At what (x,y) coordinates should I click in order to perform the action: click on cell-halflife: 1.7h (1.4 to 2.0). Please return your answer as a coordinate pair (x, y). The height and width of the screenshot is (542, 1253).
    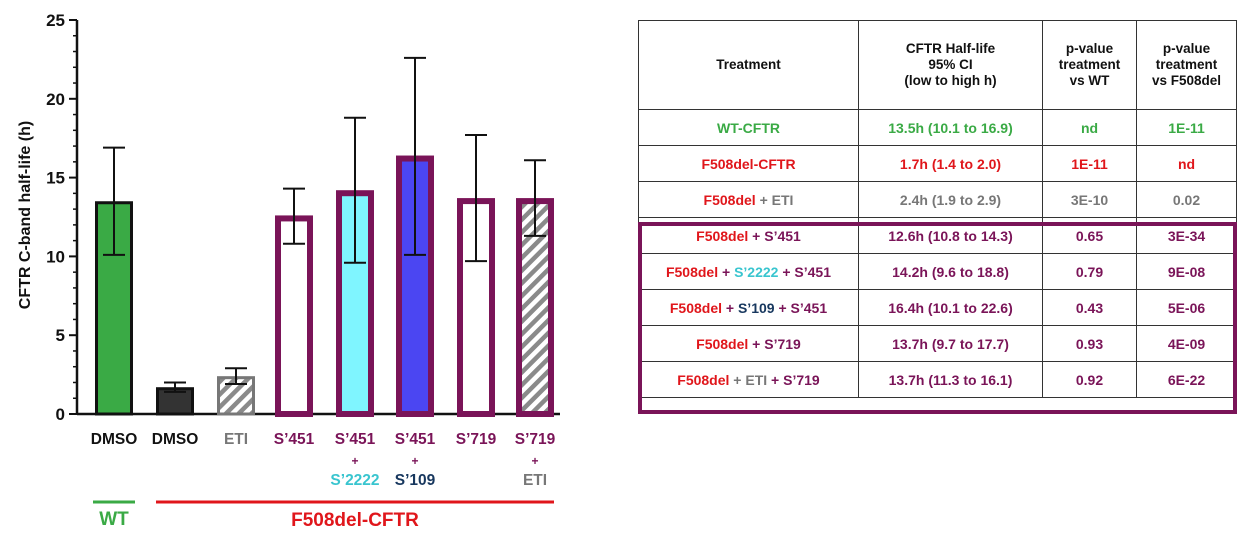
    Looking at the image, I should click on (950, 163).